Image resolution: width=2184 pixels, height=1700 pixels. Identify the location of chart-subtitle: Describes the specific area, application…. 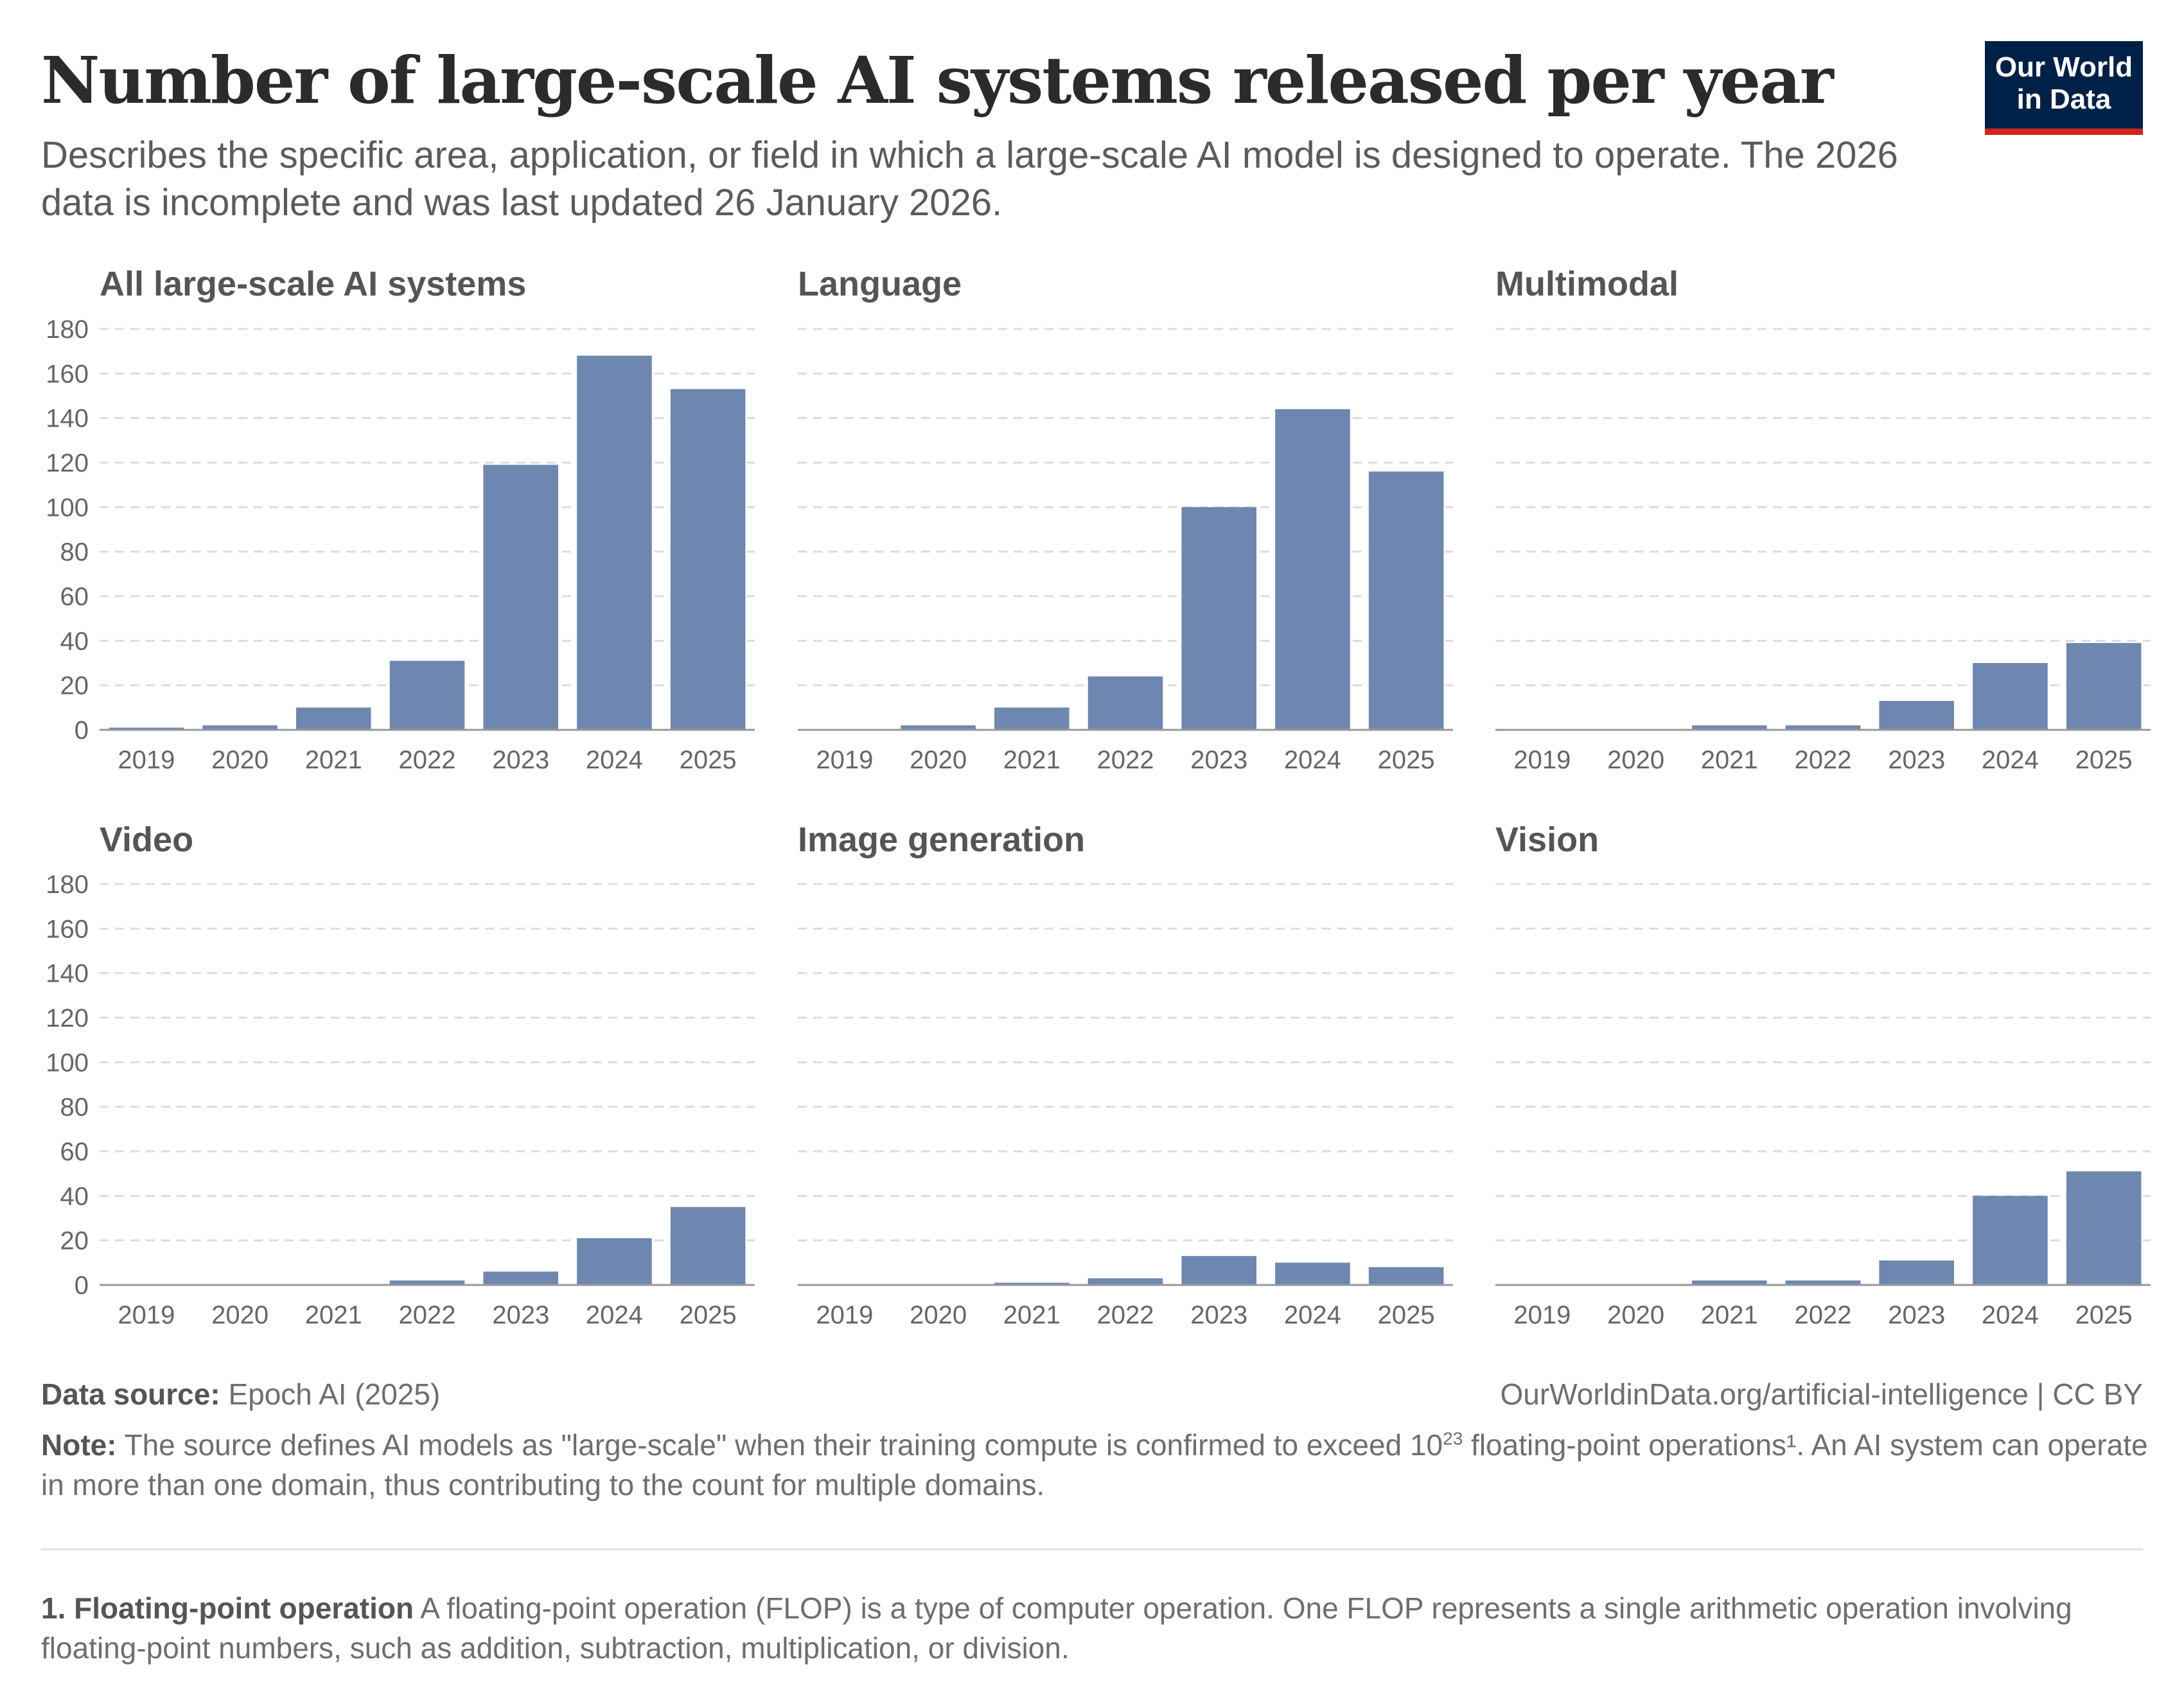
(969, 179).